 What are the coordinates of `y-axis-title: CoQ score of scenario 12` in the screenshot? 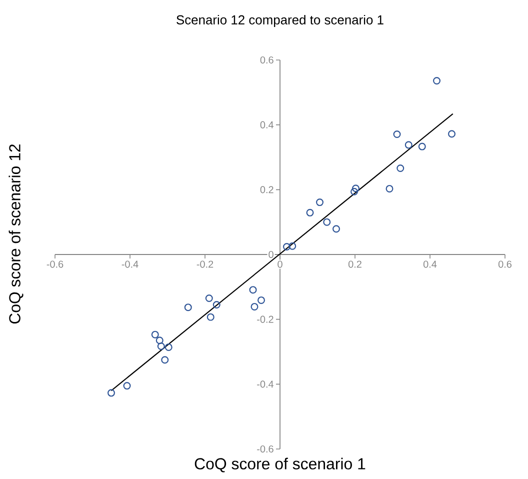 It's located at (16, 234).